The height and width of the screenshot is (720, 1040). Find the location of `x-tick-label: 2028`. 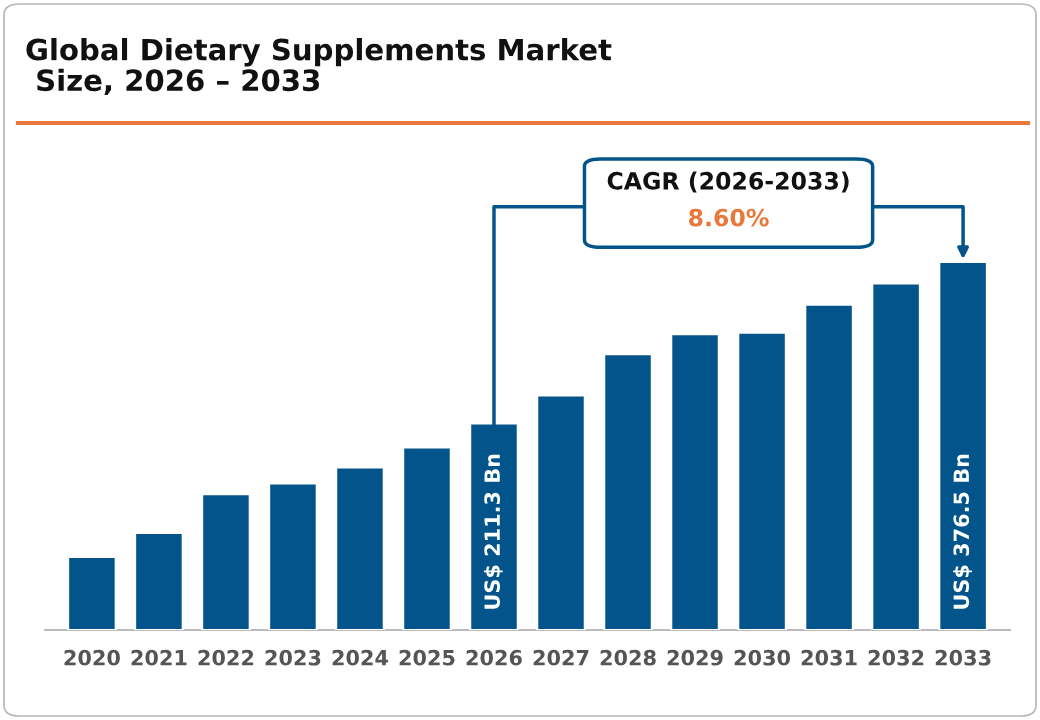

x-tick-label: 2028 is located at coordinates (628, 657).